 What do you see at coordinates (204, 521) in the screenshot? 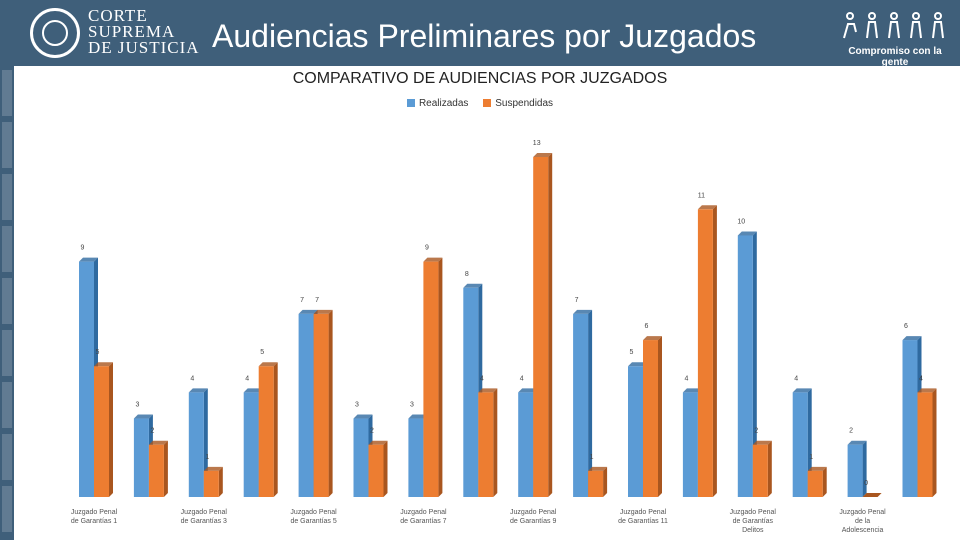
I see `category-label: de Garantías 3` at bounding box center [204, 521].